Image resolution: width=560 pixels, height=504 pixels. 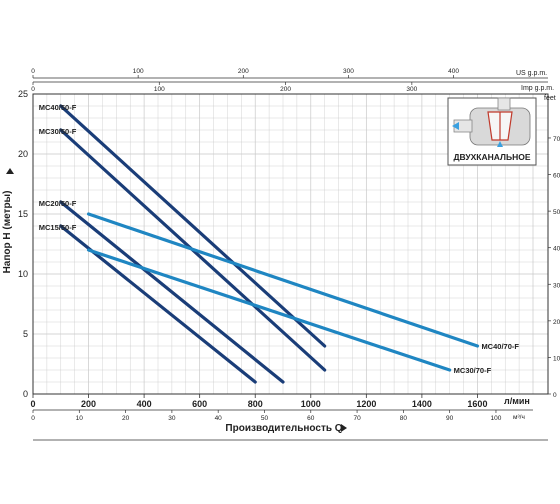 What do you see at coordinates (80, 418) in the screenshot?
I see `m3h-tick-label: 10` at bounding box center [80, 418].